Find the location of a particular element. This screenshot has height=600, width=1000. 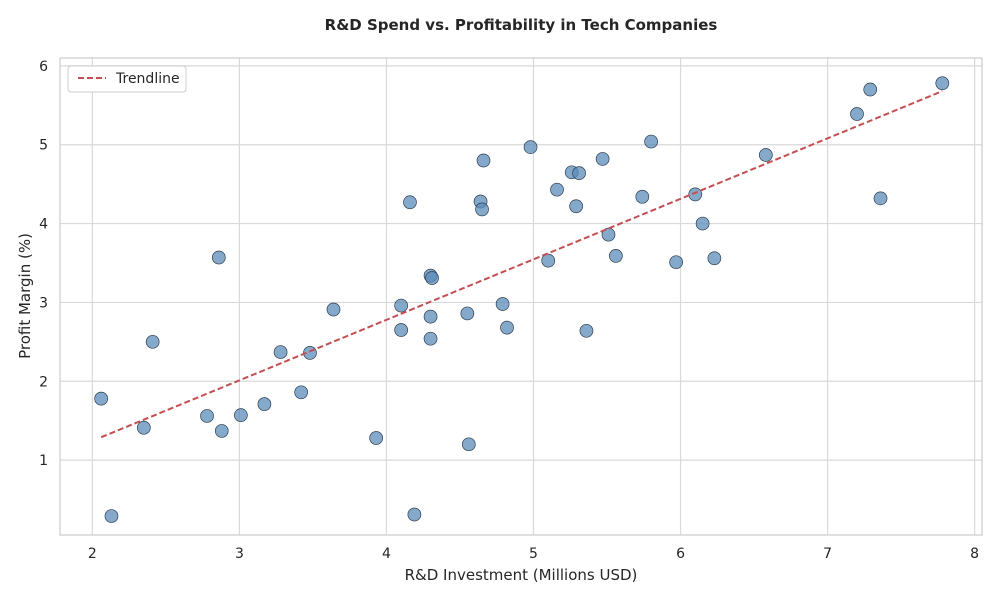

y-tick-label: 3 is located at coordinates (43, 303).